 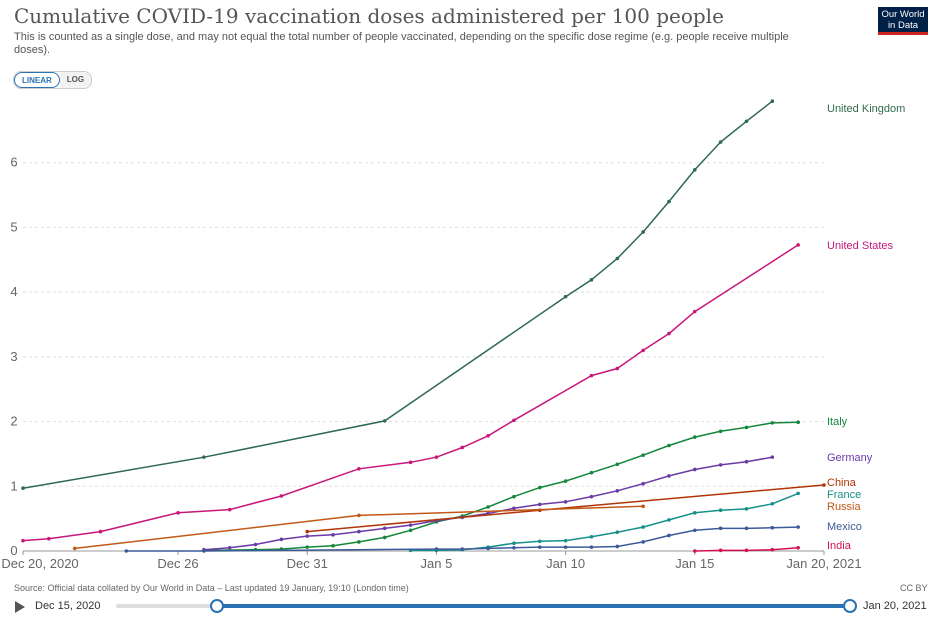 I want to click on timeline-start-handle, so click(x=217, y=606).